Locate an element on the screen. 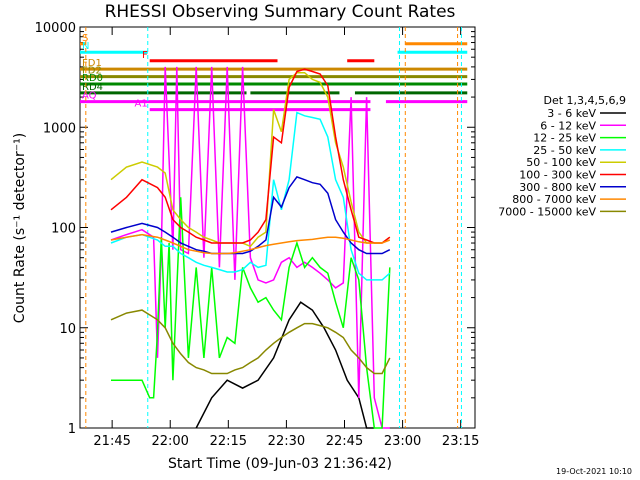  y-tick-label: 10 is located at coordinates (67, 329).